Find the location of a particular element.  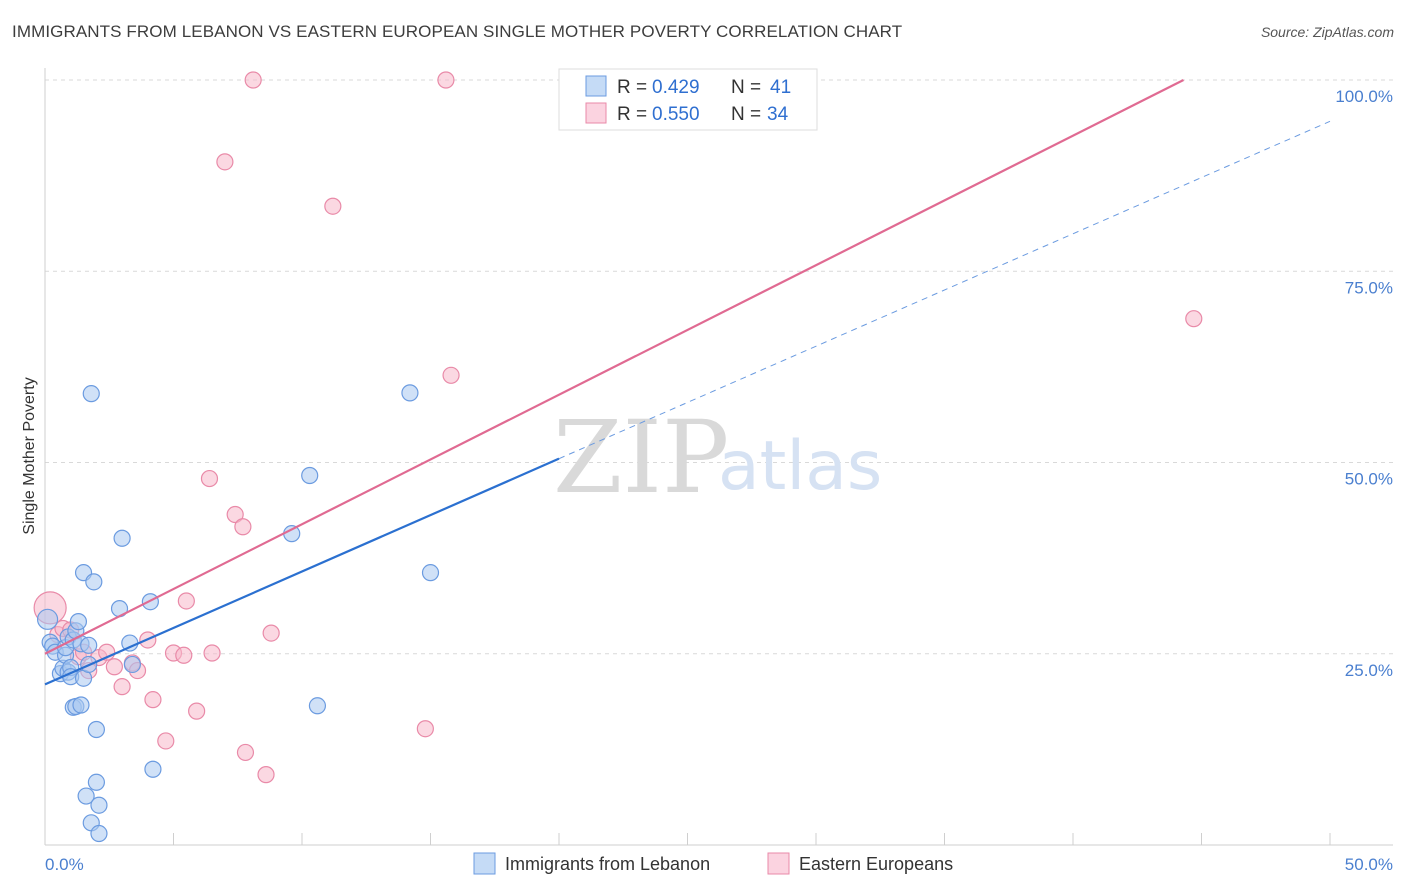

x-tick-label-0: 0.0% is located at coordinates (64, 864).